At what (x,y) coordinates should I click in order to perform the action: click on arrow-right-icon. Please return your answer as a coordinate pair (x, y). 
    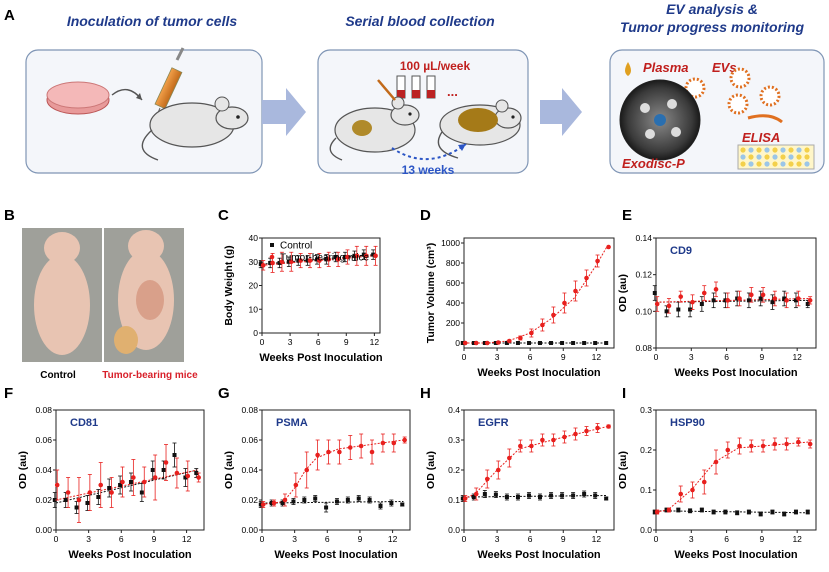
    Looking at the image, I should click on (561, 112).